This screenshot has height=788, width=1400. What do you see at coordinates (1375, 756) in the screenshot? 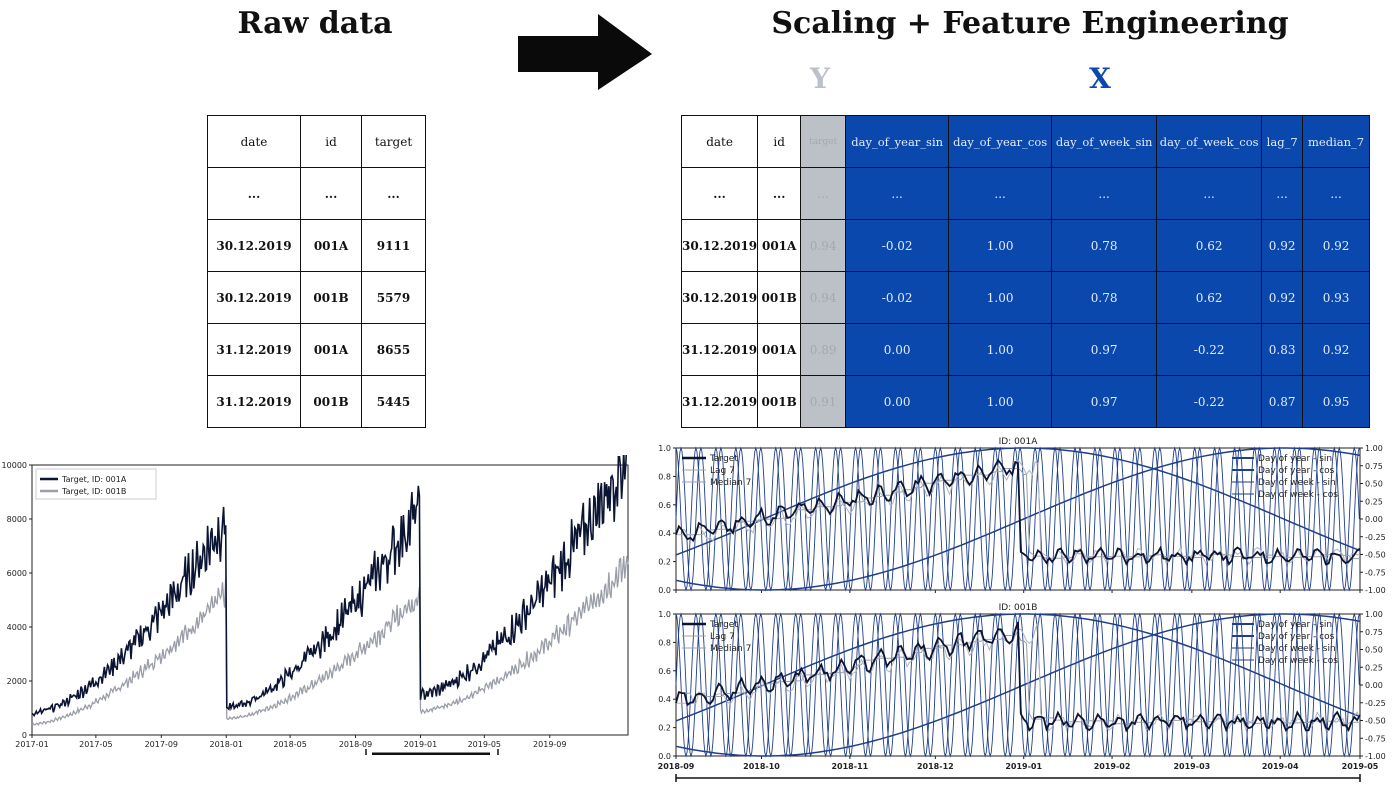
I see `y-tick-right-label: -1.00` at bounding box center [1375, 756].